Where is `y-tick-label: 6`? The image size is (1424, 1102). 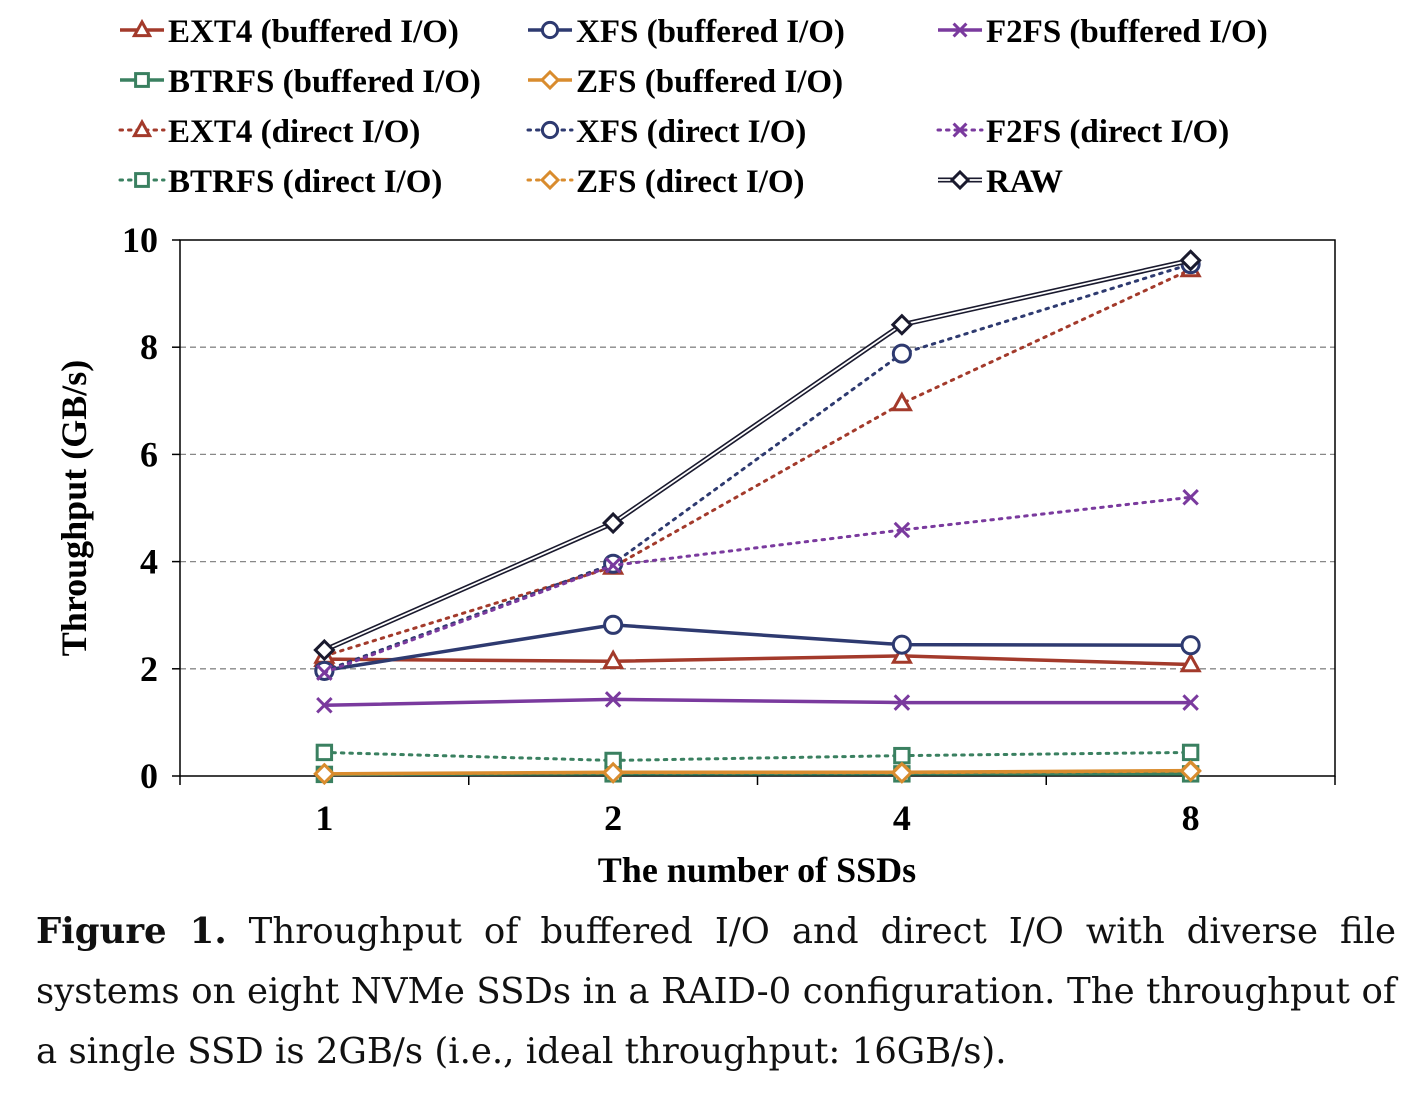 y-tick-label: 6 is located at coordinates (149, 454).